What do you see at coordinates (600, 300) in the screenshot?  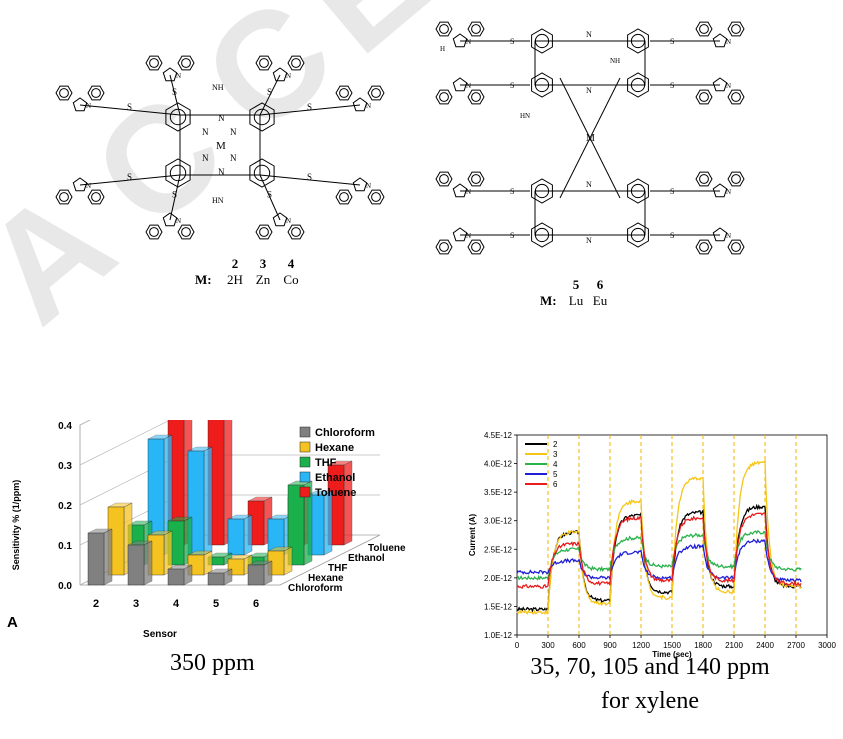 I see `metal-label: Eu` at bounding box center [600, 300].